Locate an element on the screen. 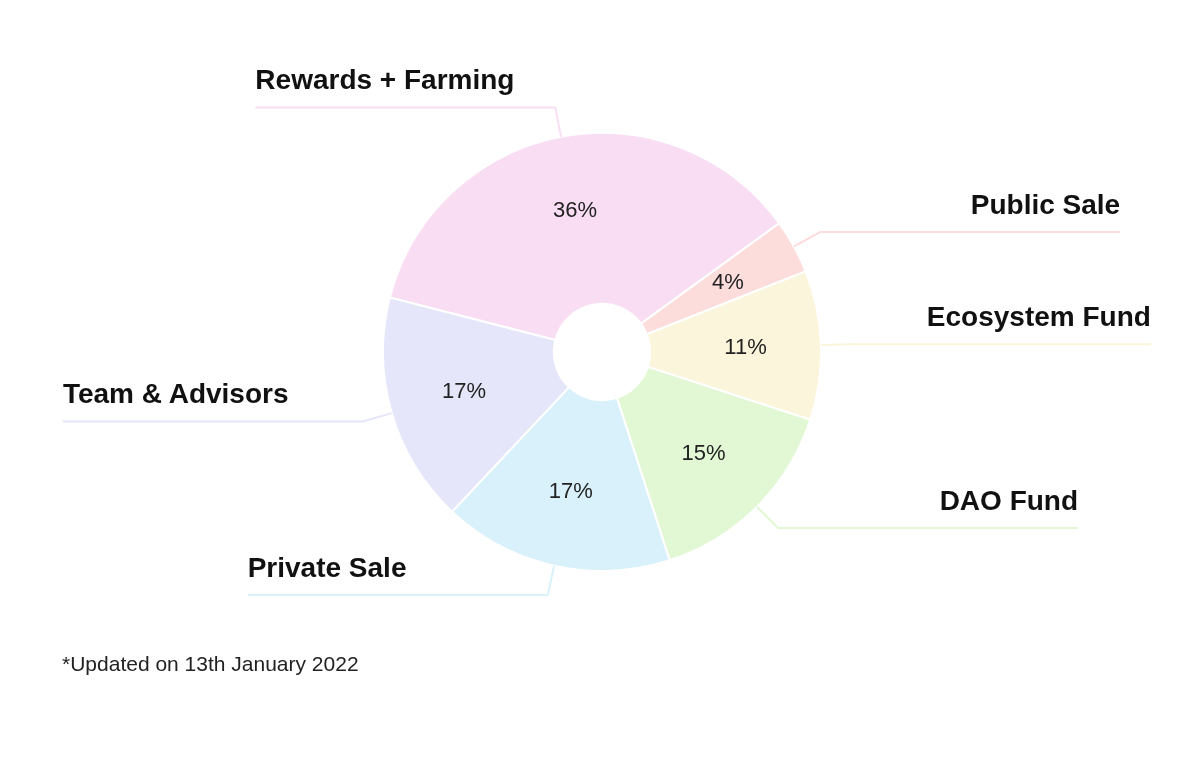 The image size is (1200, 783). data-label: 36% is located at coordinates (575, 210).